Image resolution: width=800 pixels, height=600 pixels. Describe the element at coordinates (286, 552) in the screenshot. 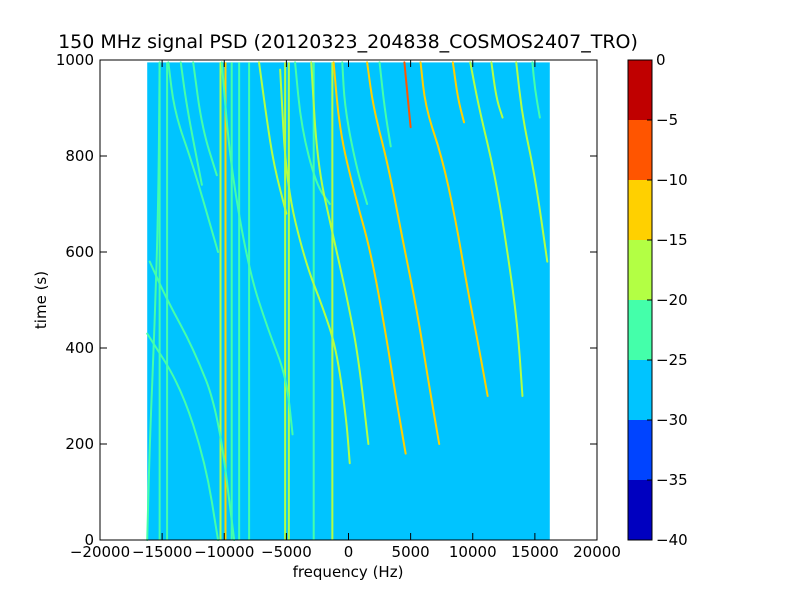

I see `x-tick-label: −5000` at that location.